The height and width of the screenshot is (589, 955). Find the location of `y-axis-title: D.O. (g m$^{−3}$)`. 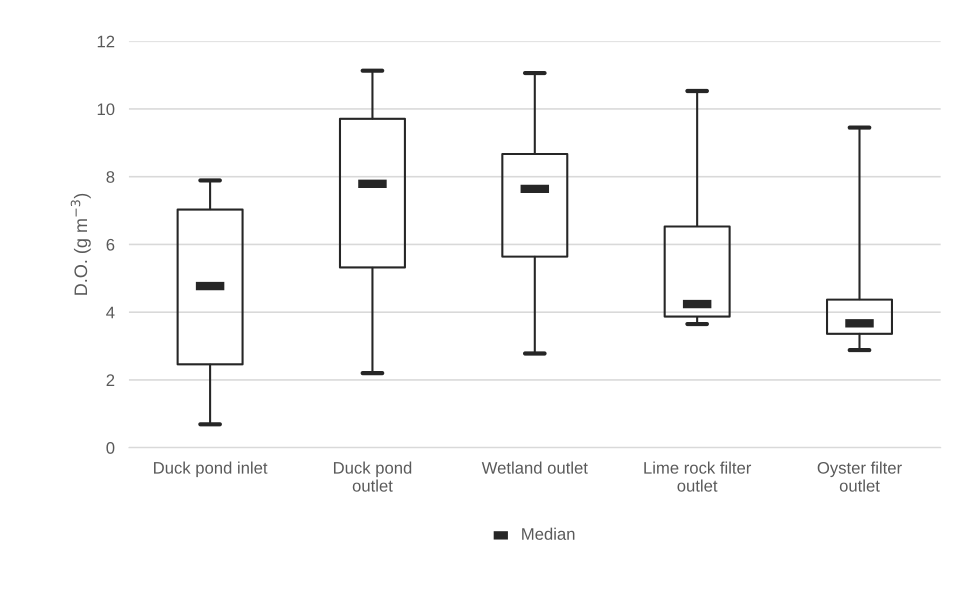

y-axis-title: D.O. (g m$^{−3}$) is located at coordinates (80, 244).